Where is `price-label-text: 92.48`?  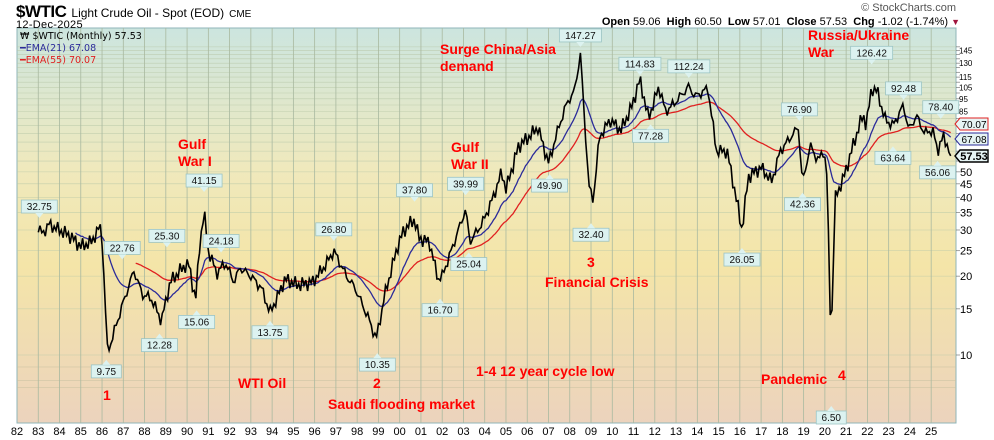 price-label-text: 92.48 is located at coordinates (903, 89).